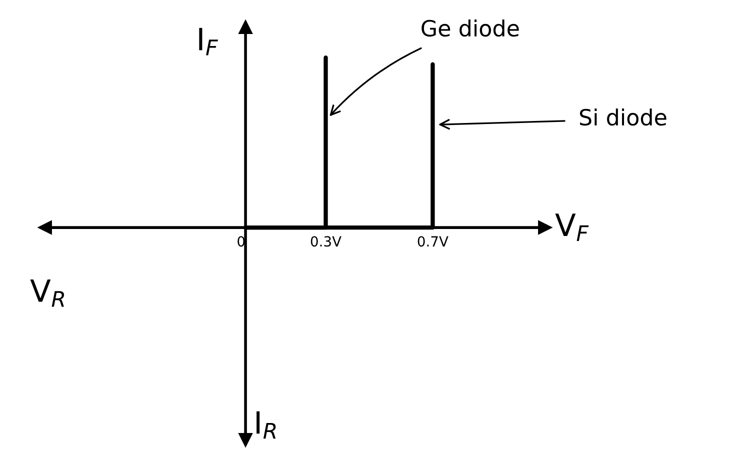 The image size is (730, 467). What do you see at coordinates (470, 28) in the screenshot?
I see `text: Ge diode` at bounding box center [470, 28].